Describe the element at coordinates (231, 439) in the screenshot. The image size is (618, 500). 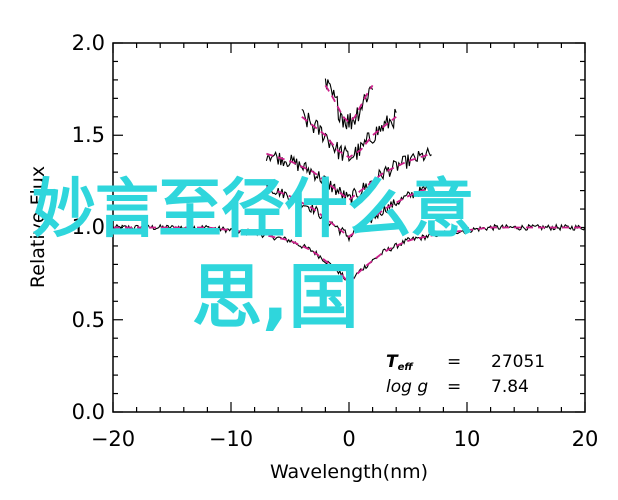
I see `x-tick-label: −10` at that location.